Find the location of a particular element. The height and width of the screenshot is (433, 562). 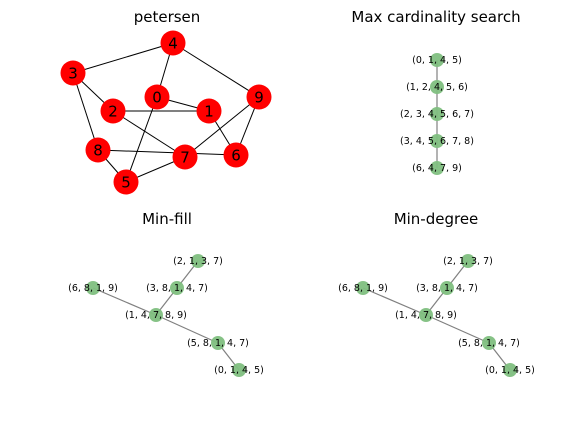

node-label-5: 5 is located at coordinates (126, 183).